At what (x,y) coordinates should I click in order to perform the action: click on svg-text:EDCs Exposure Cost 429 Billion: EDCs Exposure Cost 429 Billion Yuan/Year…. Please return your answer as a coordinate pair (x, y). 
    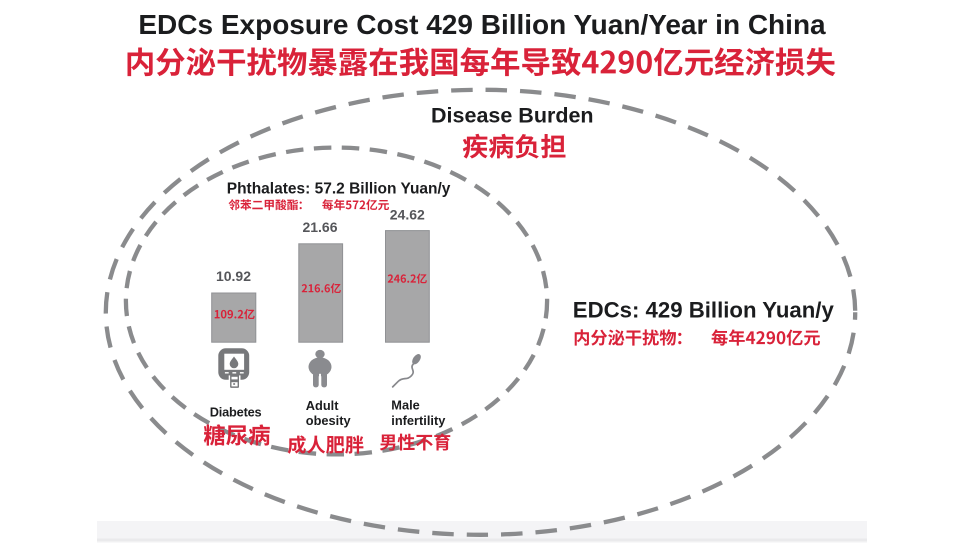
    Looking at the image, I should click on (482, 24).